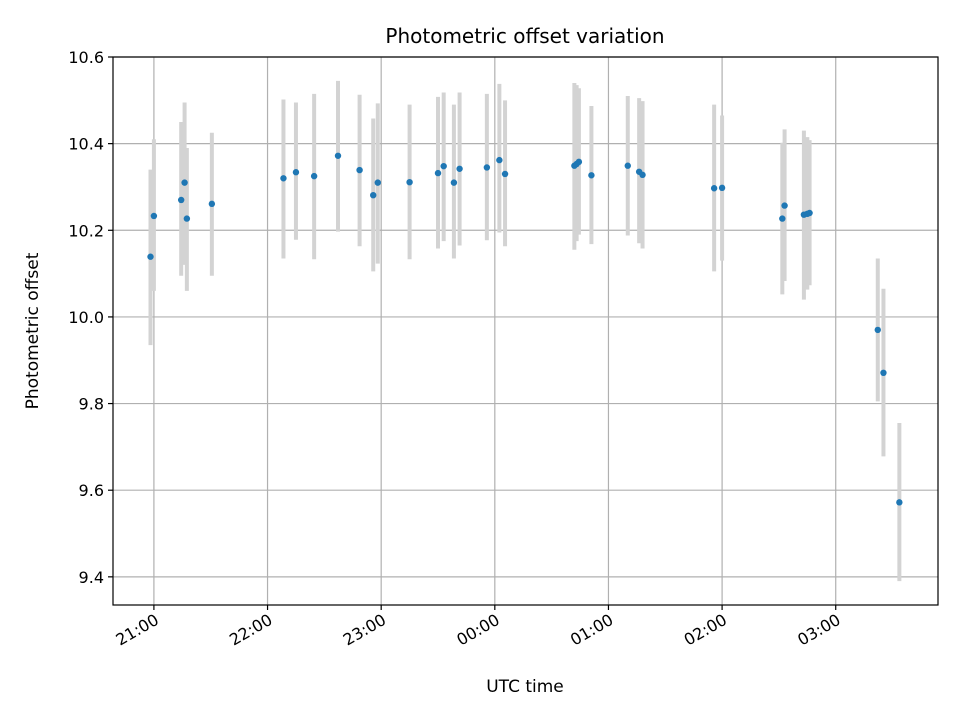 This screenshot has height=720, width=960. Describe the element at coordinates (33, 330) in the screenshot. I see `y-axis-label: Photometric offset` at that location.